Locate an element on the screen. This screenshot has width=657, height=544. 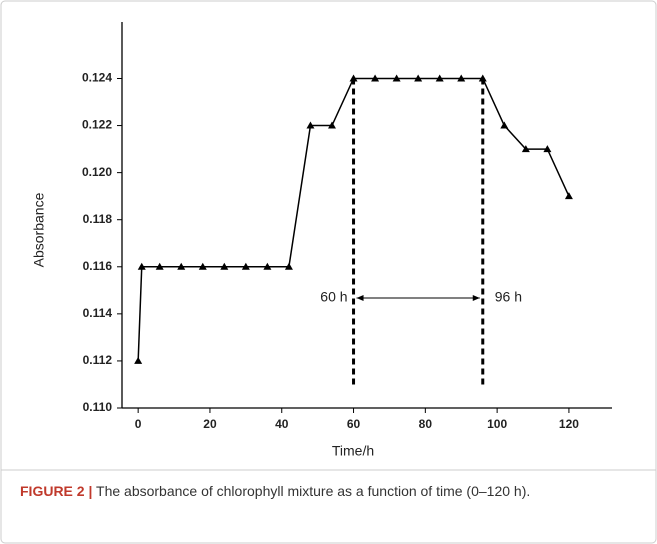
x-tick-label: 60 is located at coordinates (354, 424).